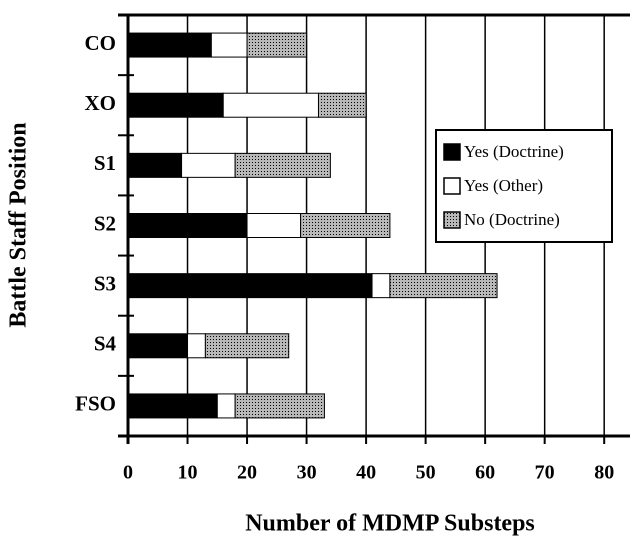 The height and width of the screenshot is (546, 631). Describe the element at coordinates (247, 473) in the screenshot. I see `x-tick-label: 20` at that location.